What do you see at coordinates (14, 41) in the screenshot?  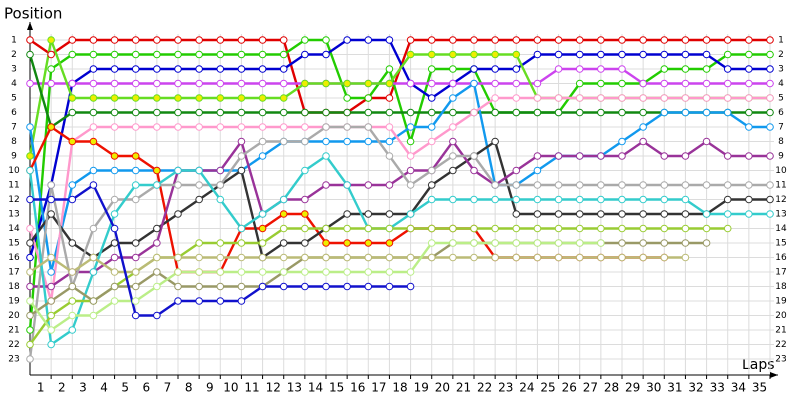 I see `y-tick-label: 1` at bounding box center [14, 41].